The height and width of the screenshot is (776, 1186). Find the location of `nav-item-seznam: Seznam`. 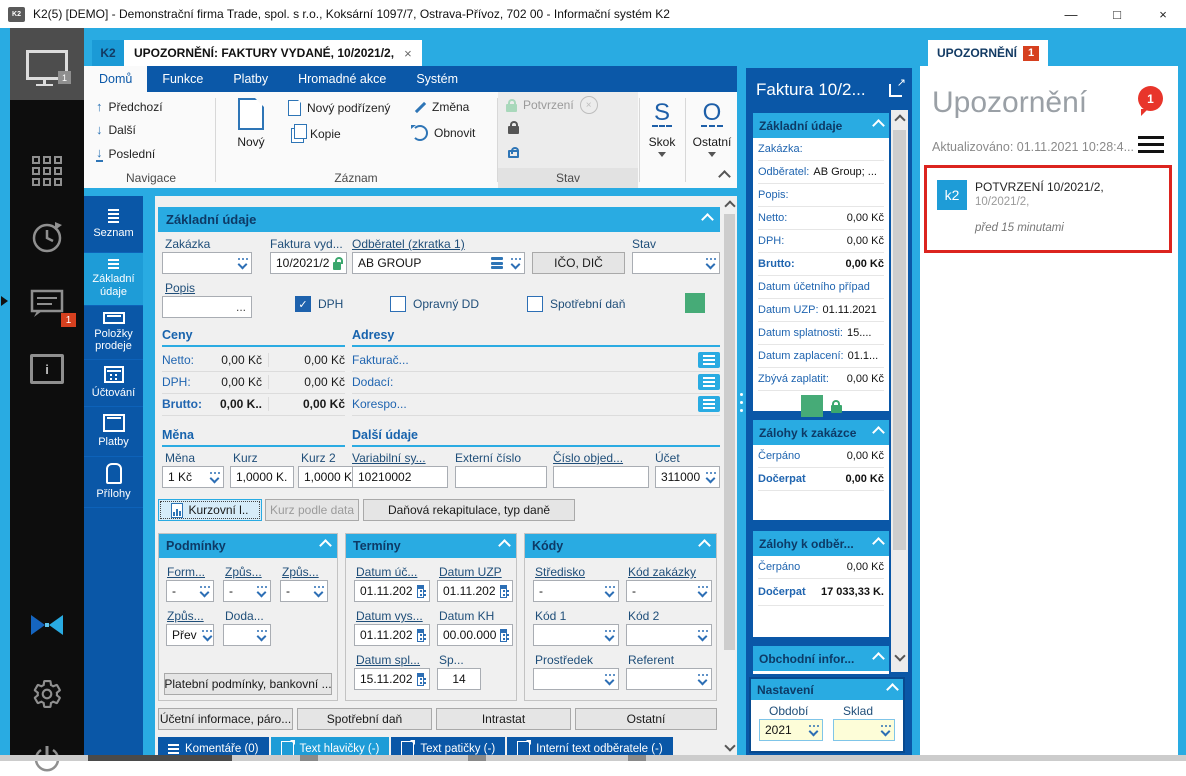

nav-item-seznam: Seznam is located at coordinates (113, 224).